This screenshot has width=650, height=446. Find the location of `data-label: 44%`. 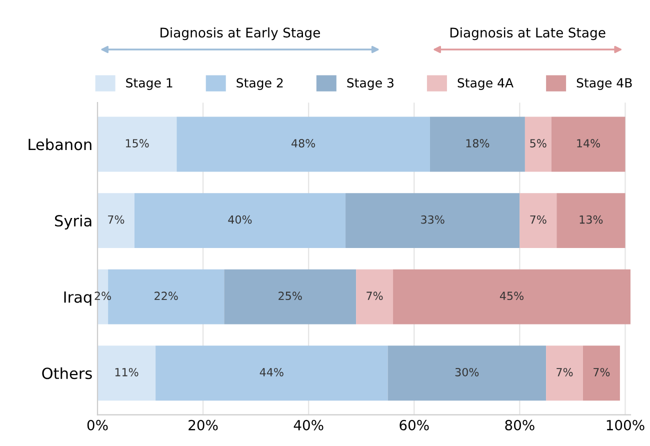

data-label: 44% is located at coordinates (272, 372).